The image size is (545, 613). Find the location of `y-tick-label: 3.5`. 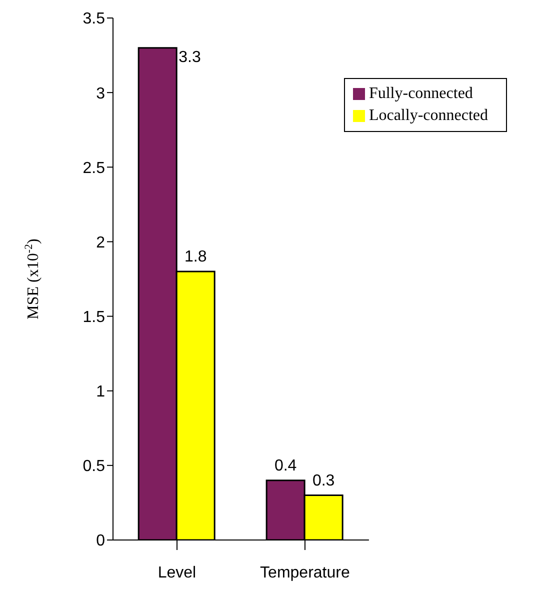

y-tick-label: 3.5 is located at coordinates (94, 19).